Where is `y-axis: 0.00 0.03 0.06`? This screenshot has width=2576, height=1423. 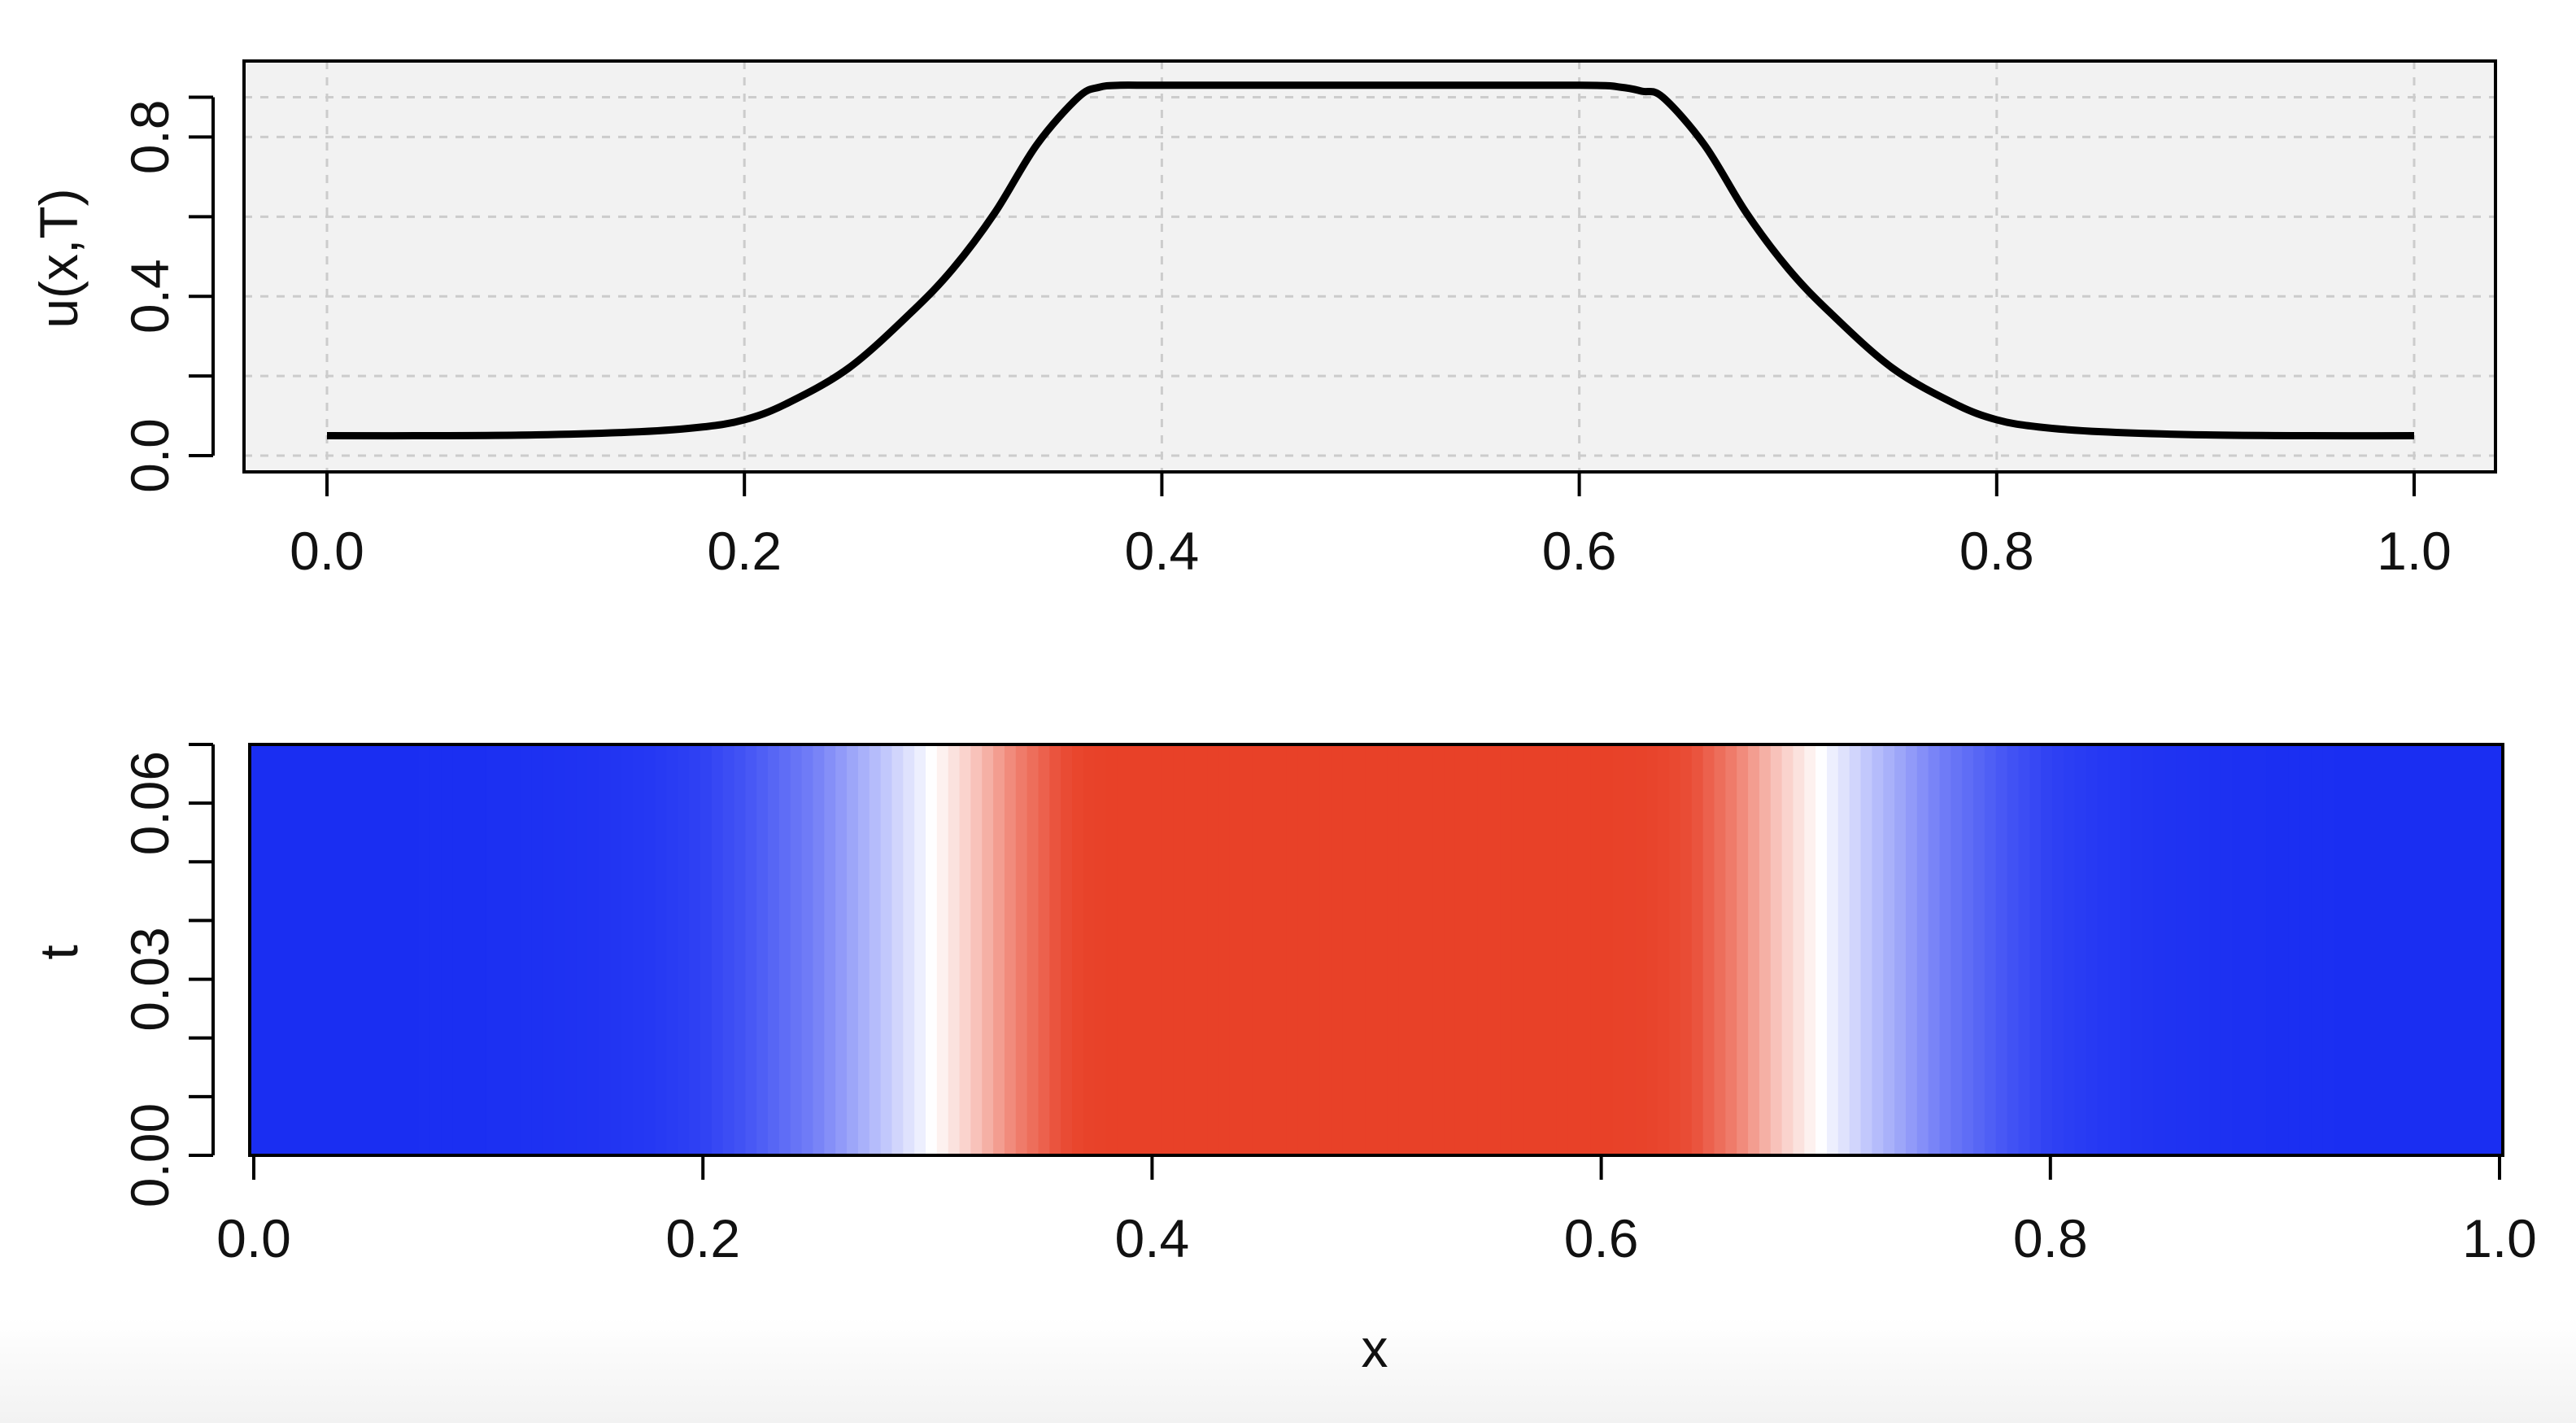
y-axis: 0.00 0.03 0.06 is located at coordinates (167, 975).